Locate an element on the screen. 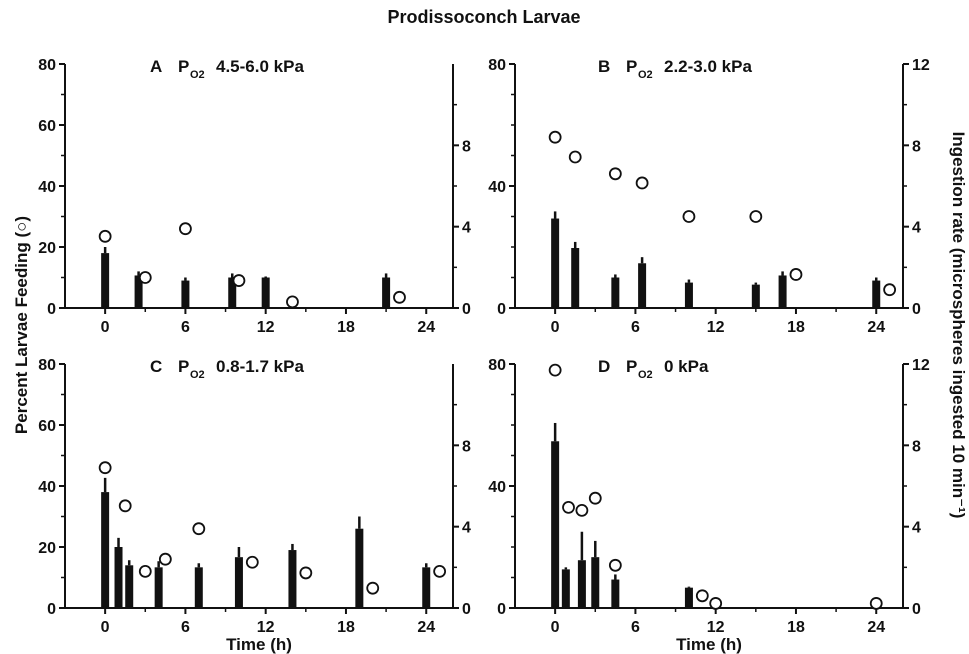 The height and width of the screenshot is (654, 969). figure-title: Prodissoconch Larvae is located at coordinates (483, 17).